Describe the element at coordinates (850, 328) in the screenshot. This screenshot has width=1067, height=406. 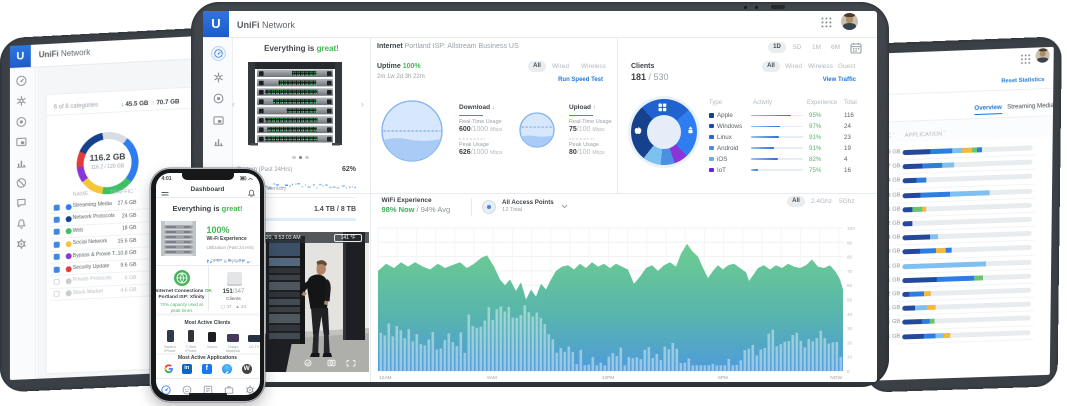
I see `svg-text: 30` at that location.